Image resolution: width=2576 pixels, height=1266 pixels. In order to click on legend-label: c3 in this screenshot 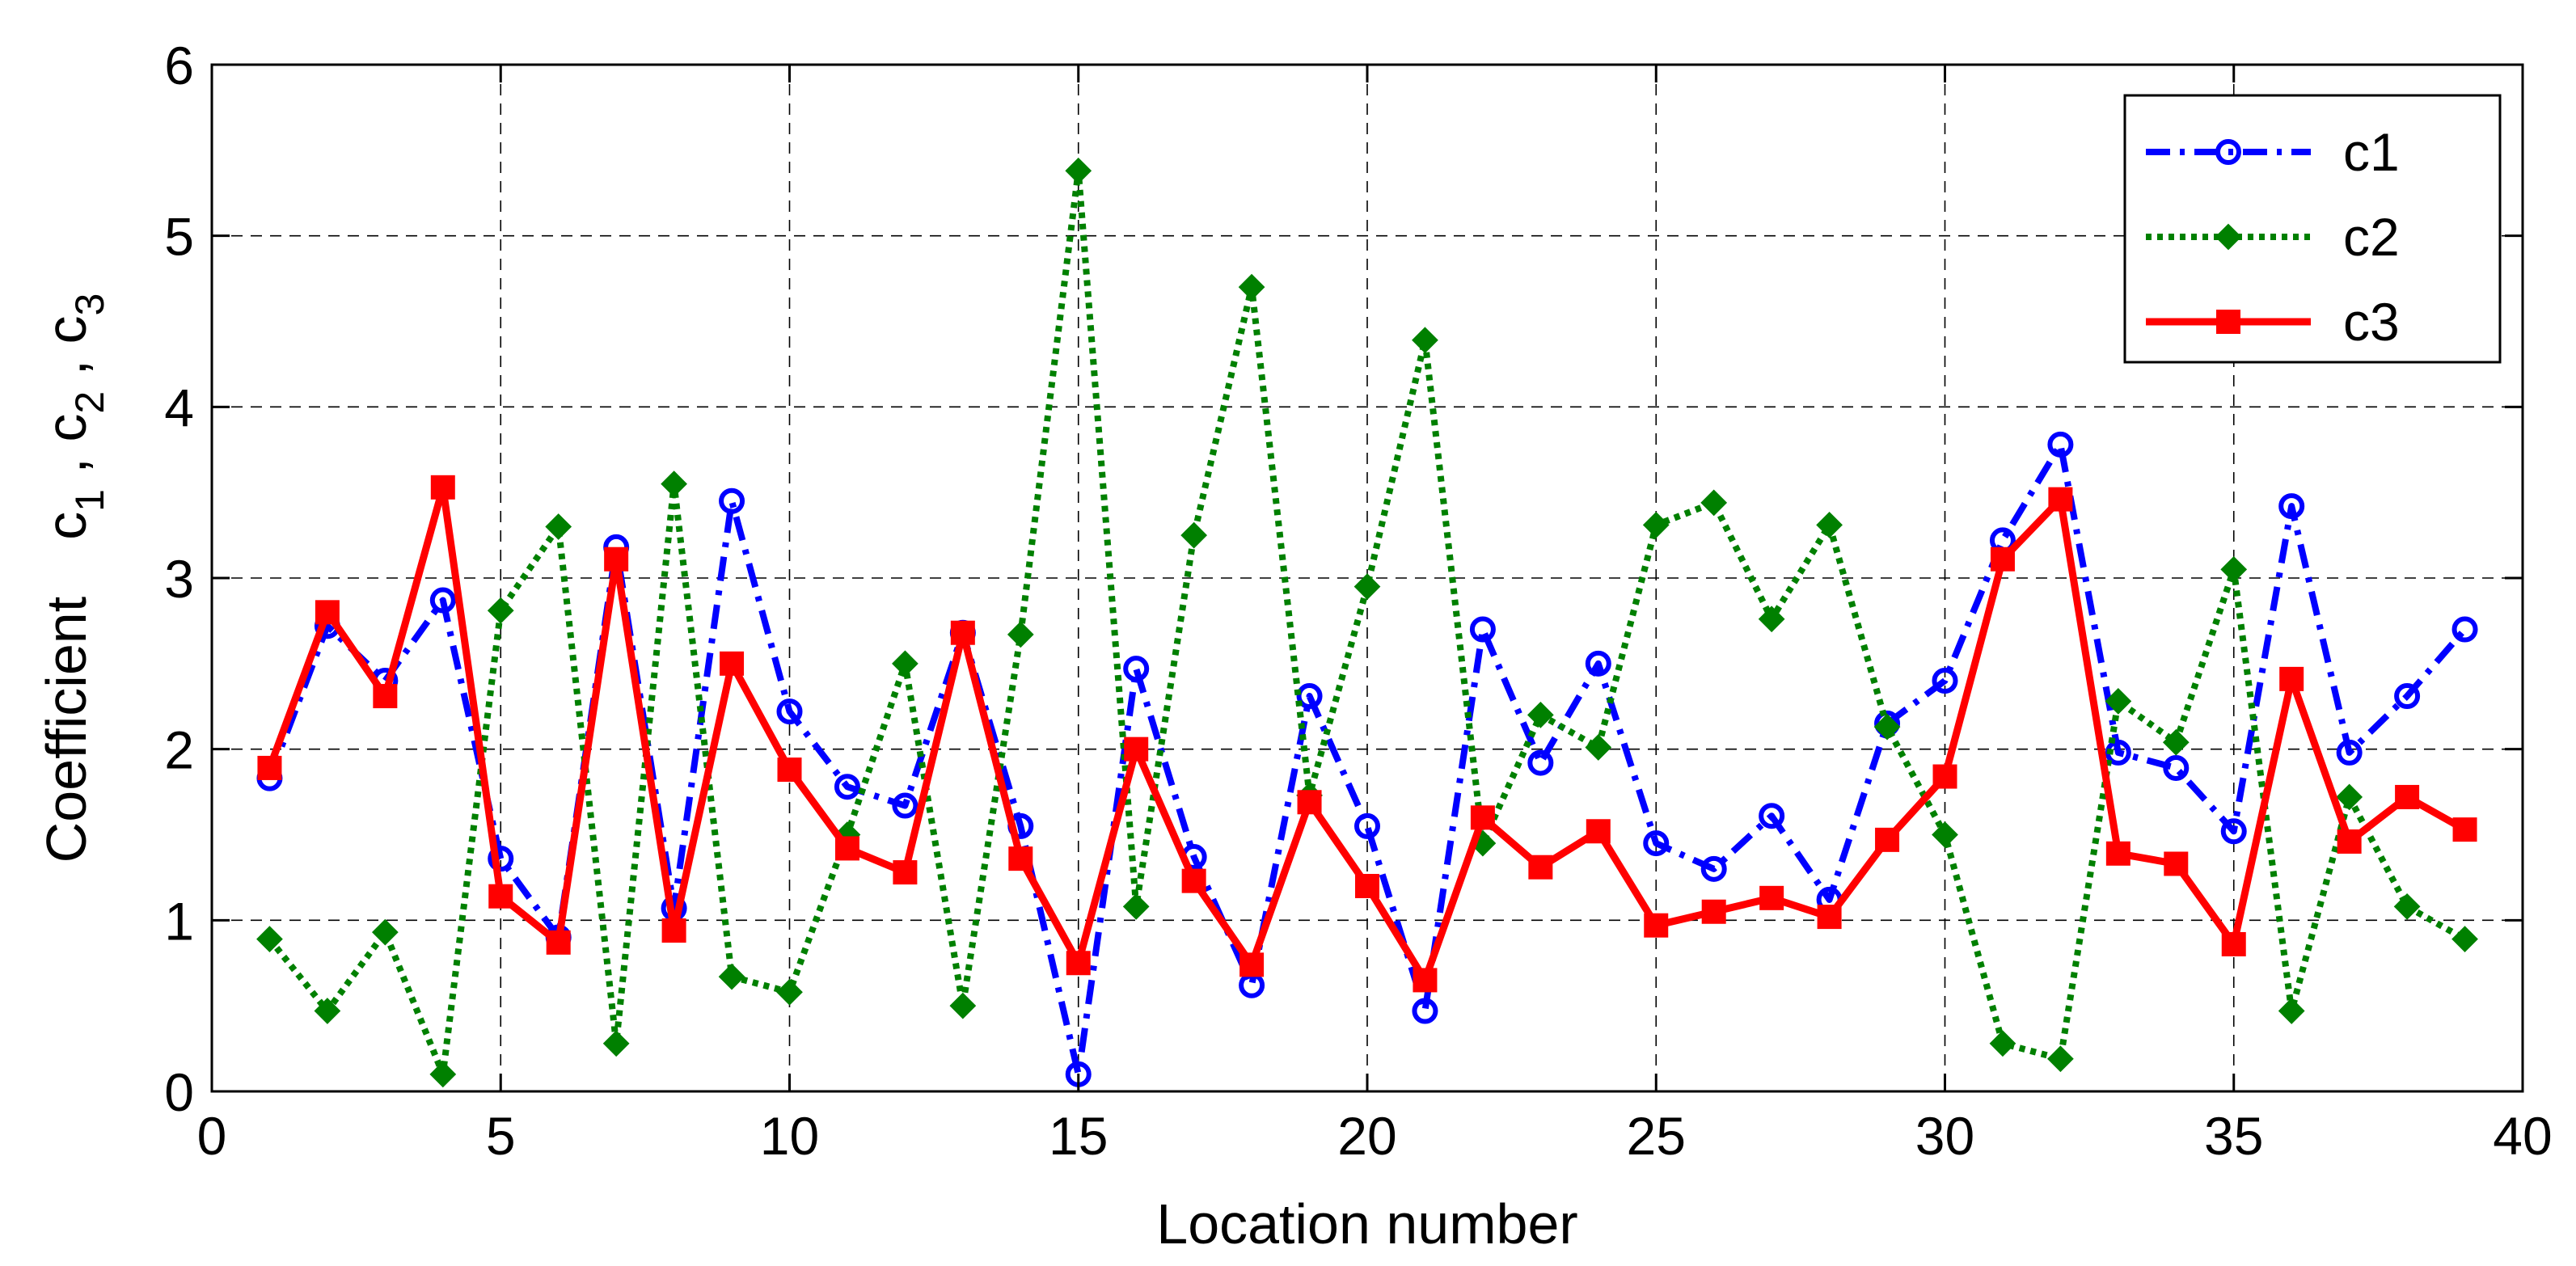, I will do `click(2371, 322)`.